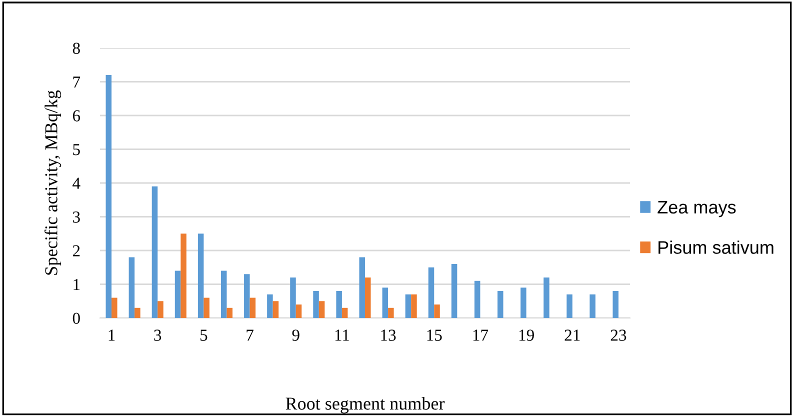 This screenshot has height=416, width=794. I want to click on y-tick-label: 2, so click(76, 250).